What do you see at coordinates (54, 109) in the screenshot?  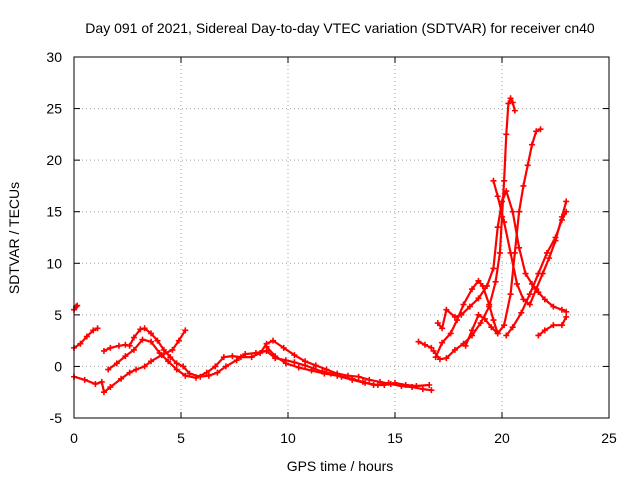 I see `y-tick-label: 25` at bounding box center [54, 109].